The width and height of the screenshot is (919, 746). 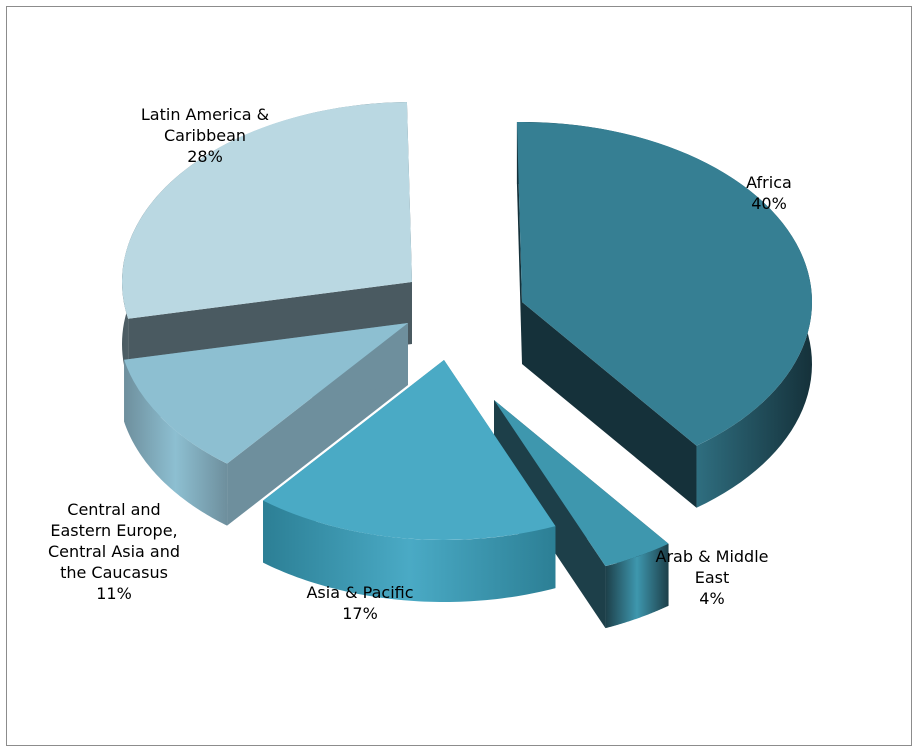 I want to click on pie-slice-central-and-eastern-europe-central-asia-and-the-caucasus, so click(x=266, y=424).